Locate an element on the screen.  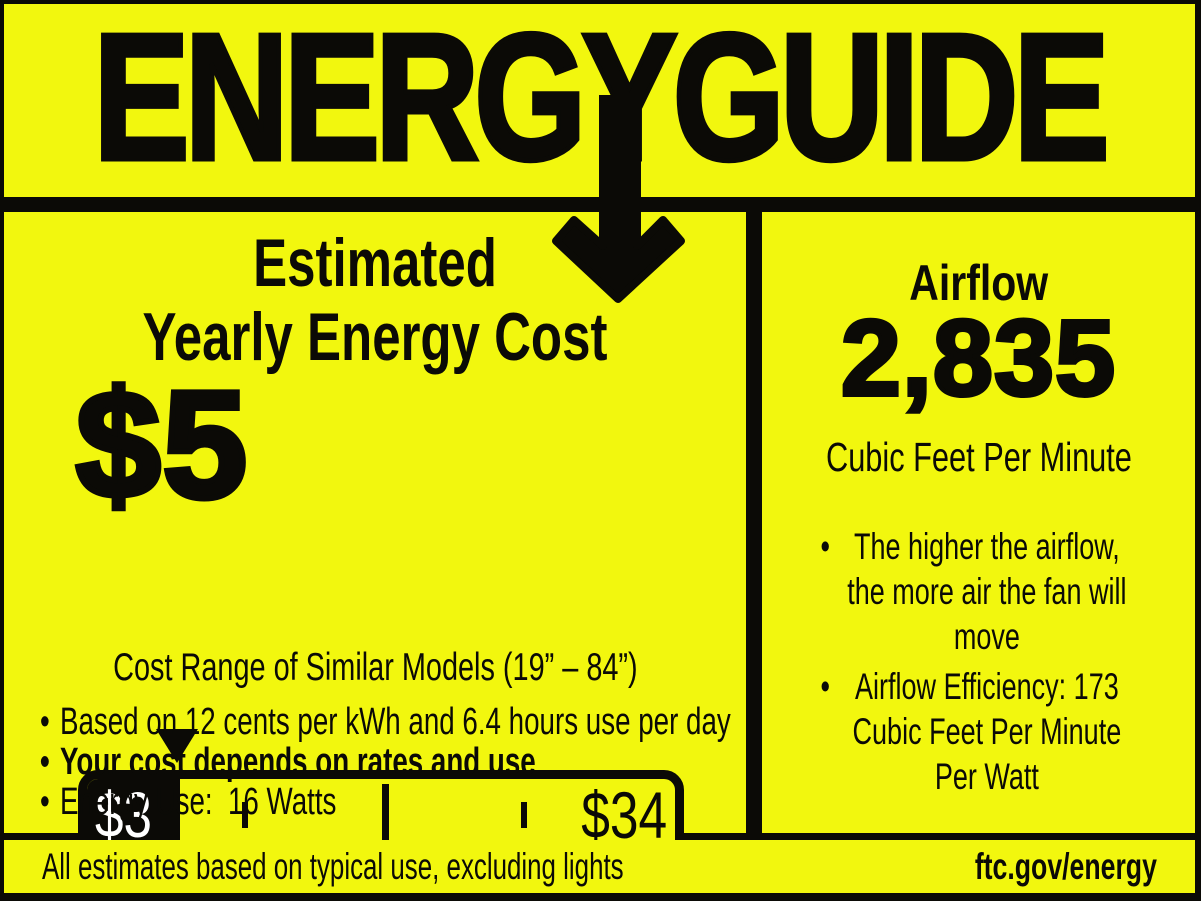
list-item: • Energy Use: 16 Watts is located at coordinates (385, 802).